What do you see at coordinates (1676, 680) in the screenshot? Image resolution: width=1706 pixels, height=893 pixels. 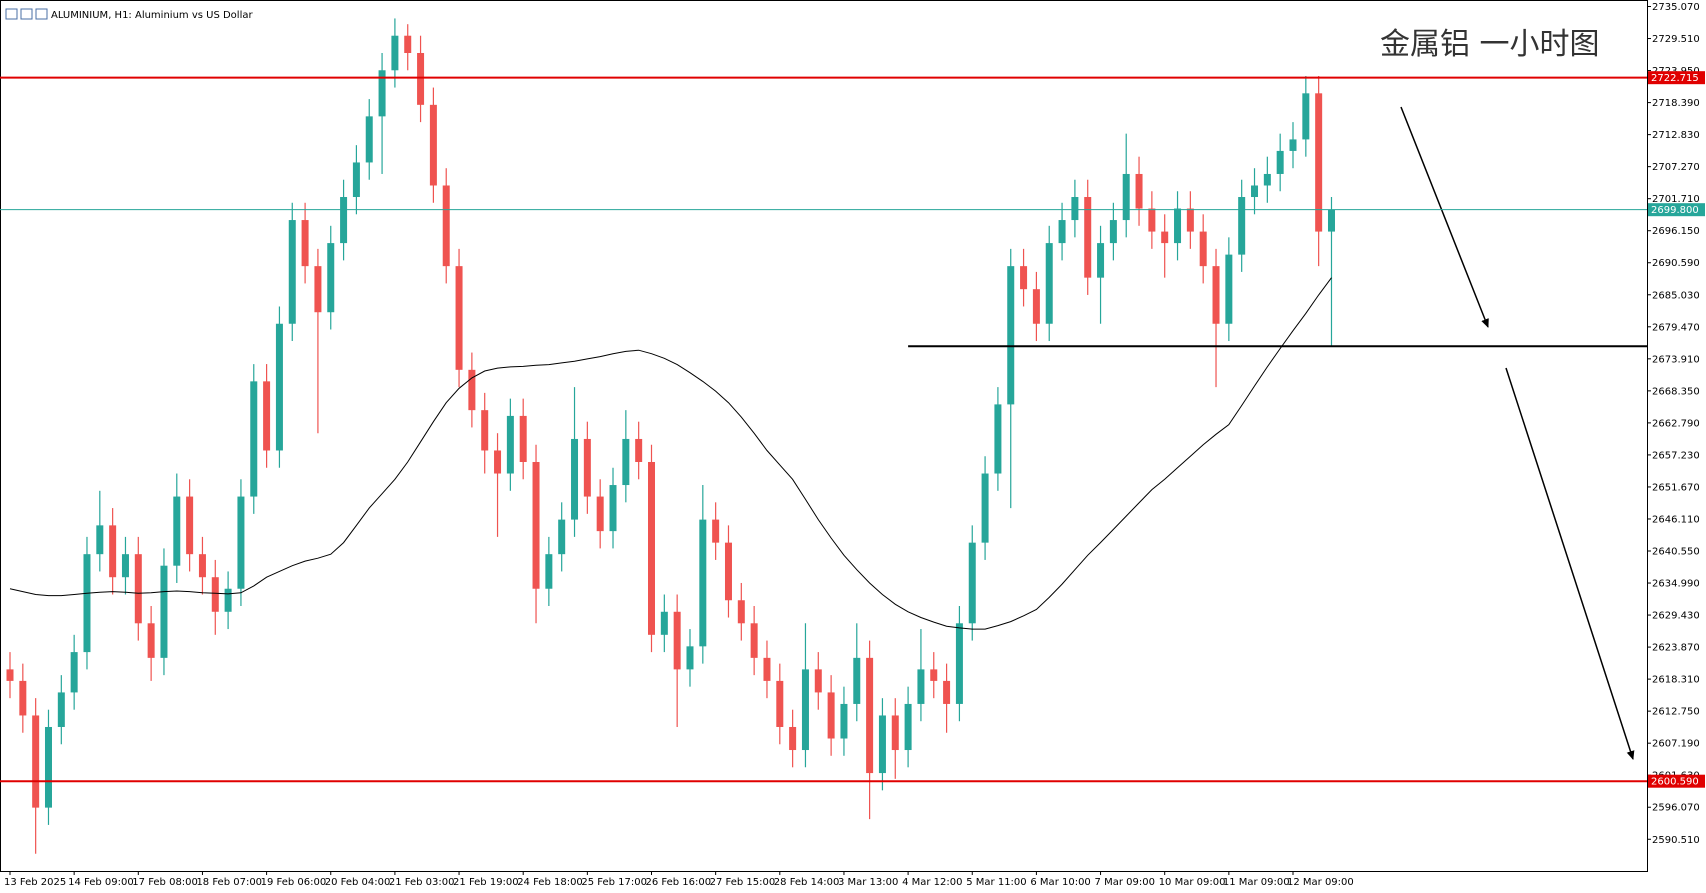 I see `y-tick-label: 2618.310` at bounding box center [1676, 680].